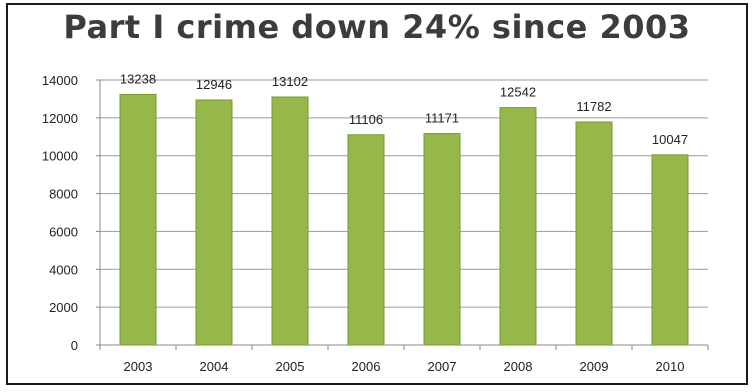 The width and height of the screenshot is (754, 392). Describe the element at coordinates (594, 233) in the screenshot. I see `bar-2009` at that location.